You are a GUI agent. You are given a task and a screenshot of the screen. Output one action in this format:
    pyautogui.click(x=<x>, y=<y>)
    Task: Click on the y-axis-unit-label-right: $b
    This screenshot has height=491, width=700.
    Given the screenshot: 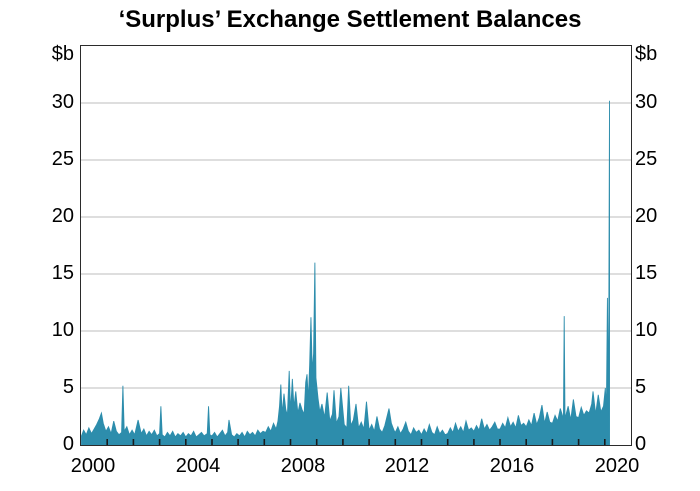 What is the action you would take?
    pyautogui.click(x=646, y=54)
    